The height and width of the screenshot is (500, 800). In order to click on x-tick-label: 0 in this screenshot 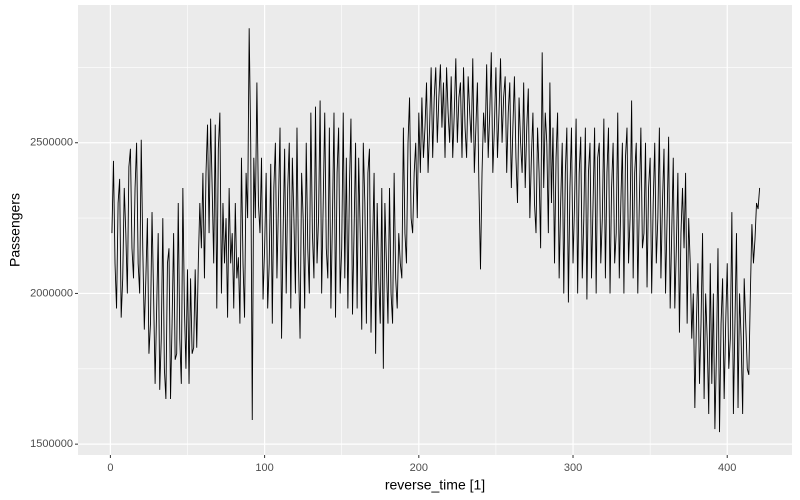, I will do `click(110, 468)`.